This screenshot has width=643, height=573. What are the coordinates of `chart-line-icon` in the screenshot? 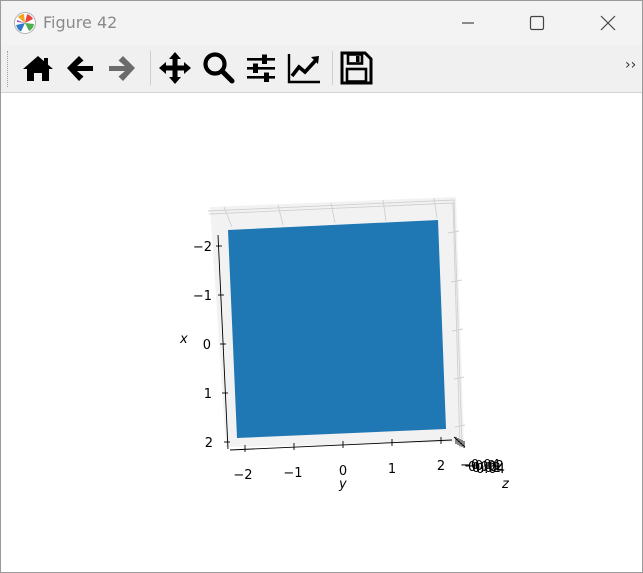 It's located at (303, 69).